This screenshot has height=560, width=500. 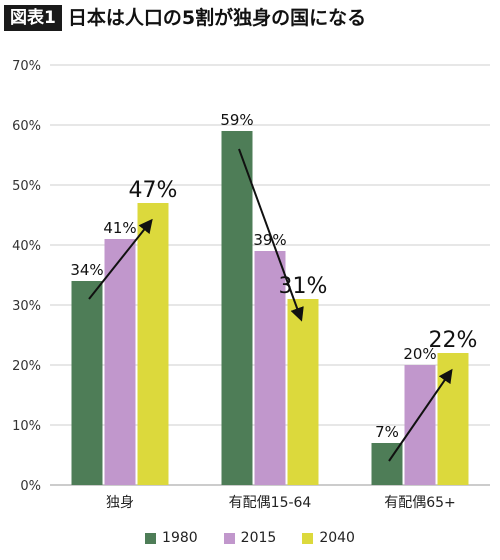 I want to click on legend-item-2015: 2015, so click(x=250, y=538).